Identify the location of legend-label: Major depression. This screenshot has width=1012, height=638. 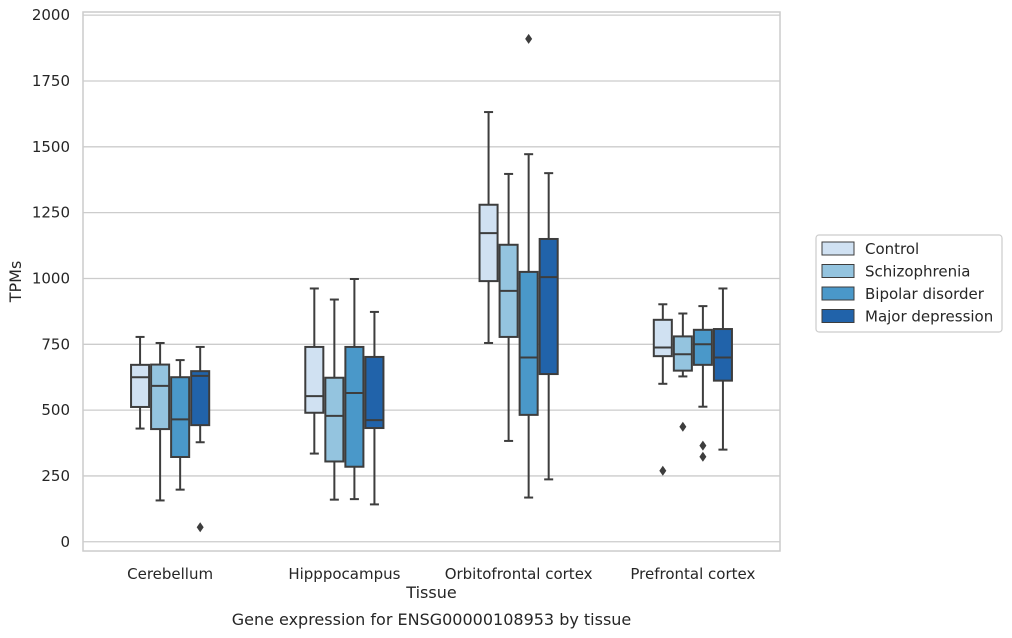
(929, 317).